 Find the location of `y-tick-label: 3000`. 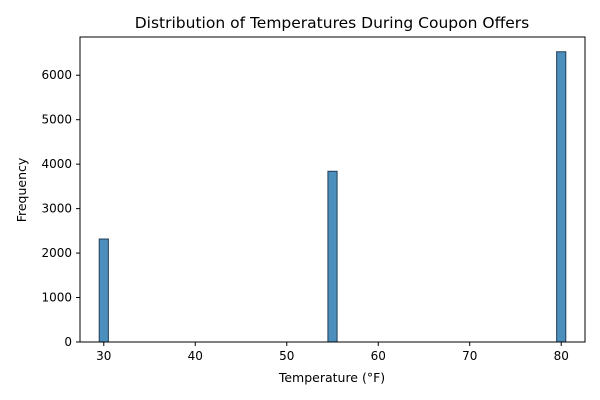

y-tick-label: 3000 is located at coordinates (56, 209).